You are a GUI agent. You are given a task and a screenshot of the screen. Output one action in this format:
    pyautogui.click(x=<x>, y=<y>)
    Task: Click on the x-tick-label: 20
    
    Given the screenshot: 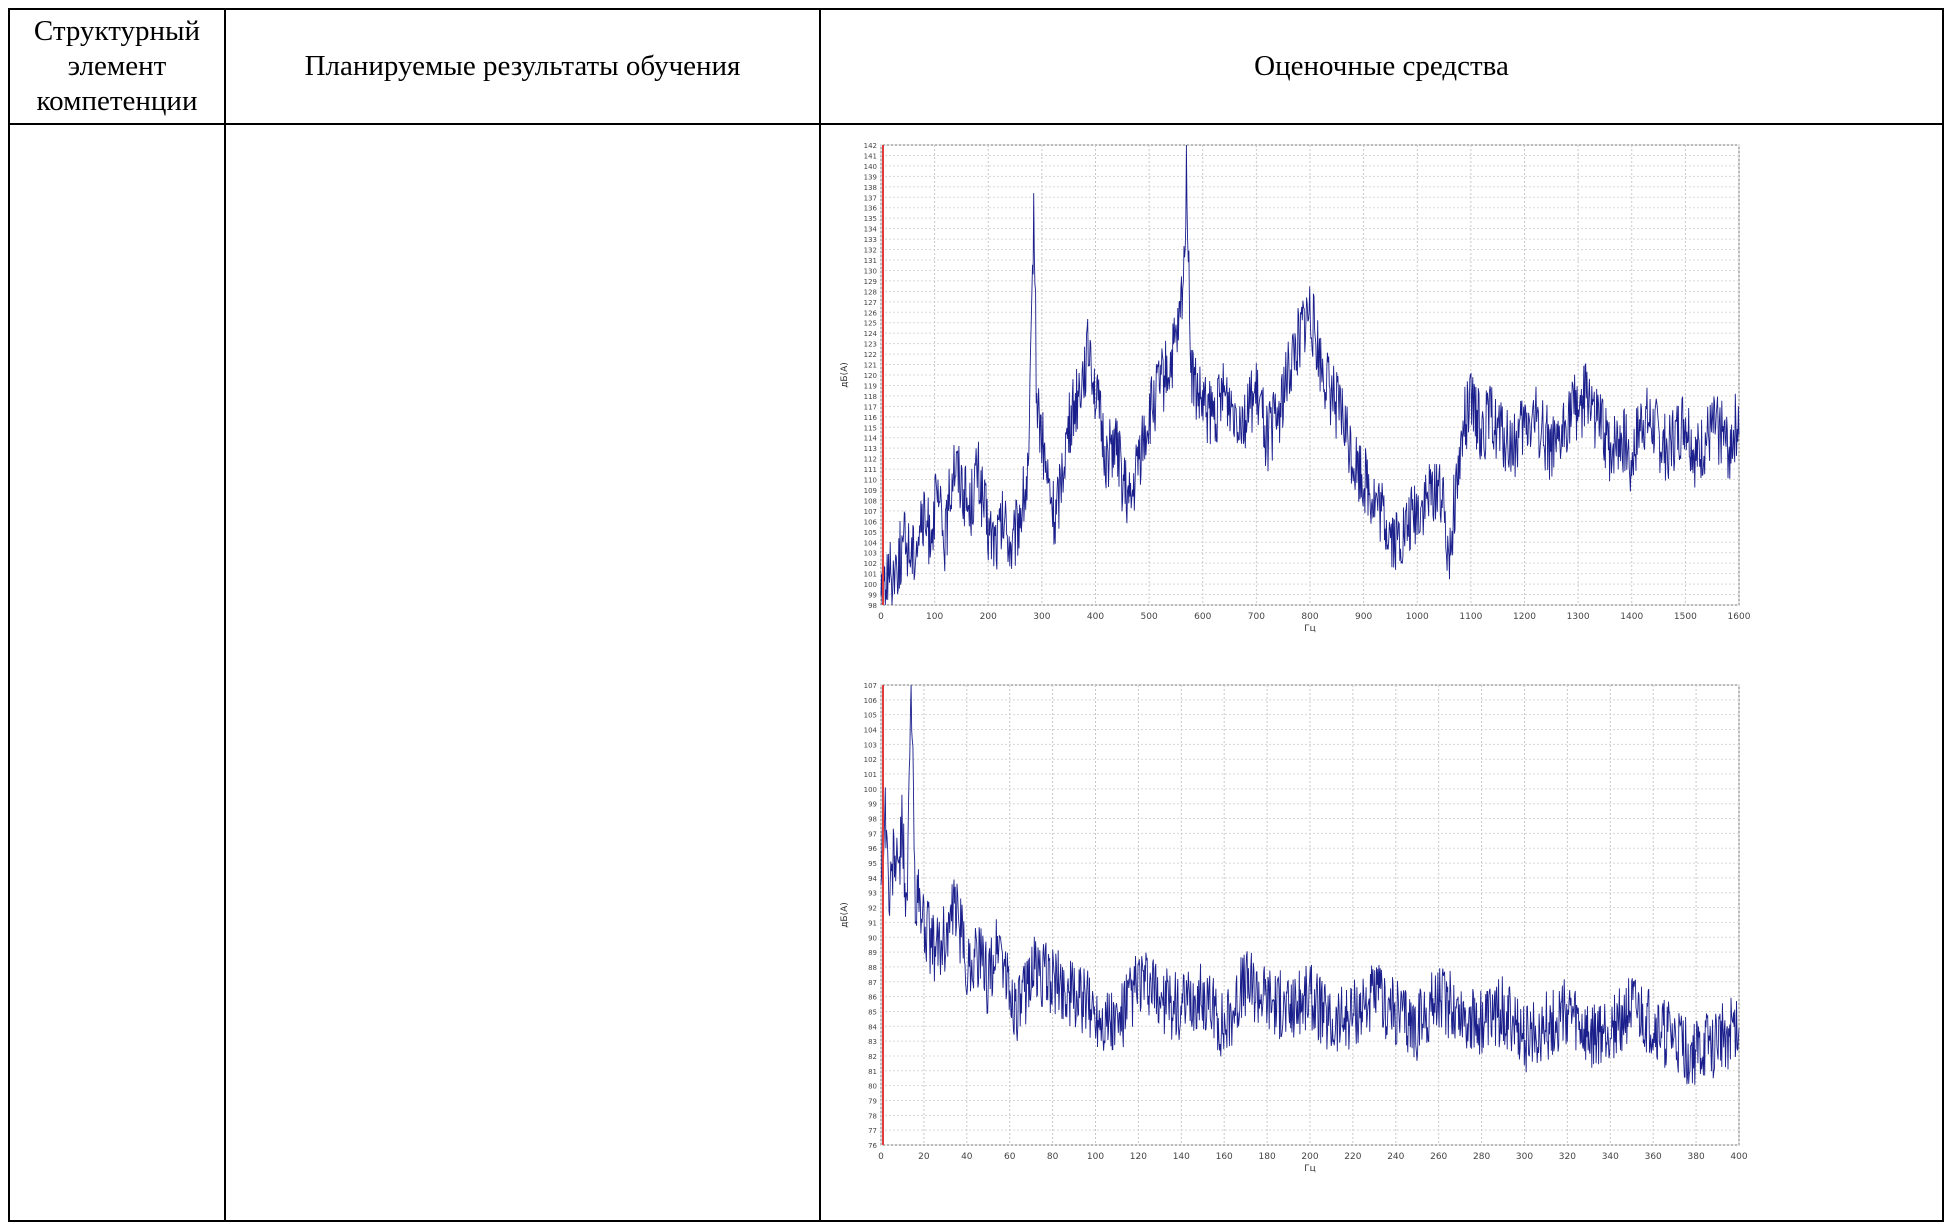 What is the action you would take?
    pyautogui.click(x=924, y=1157)
    